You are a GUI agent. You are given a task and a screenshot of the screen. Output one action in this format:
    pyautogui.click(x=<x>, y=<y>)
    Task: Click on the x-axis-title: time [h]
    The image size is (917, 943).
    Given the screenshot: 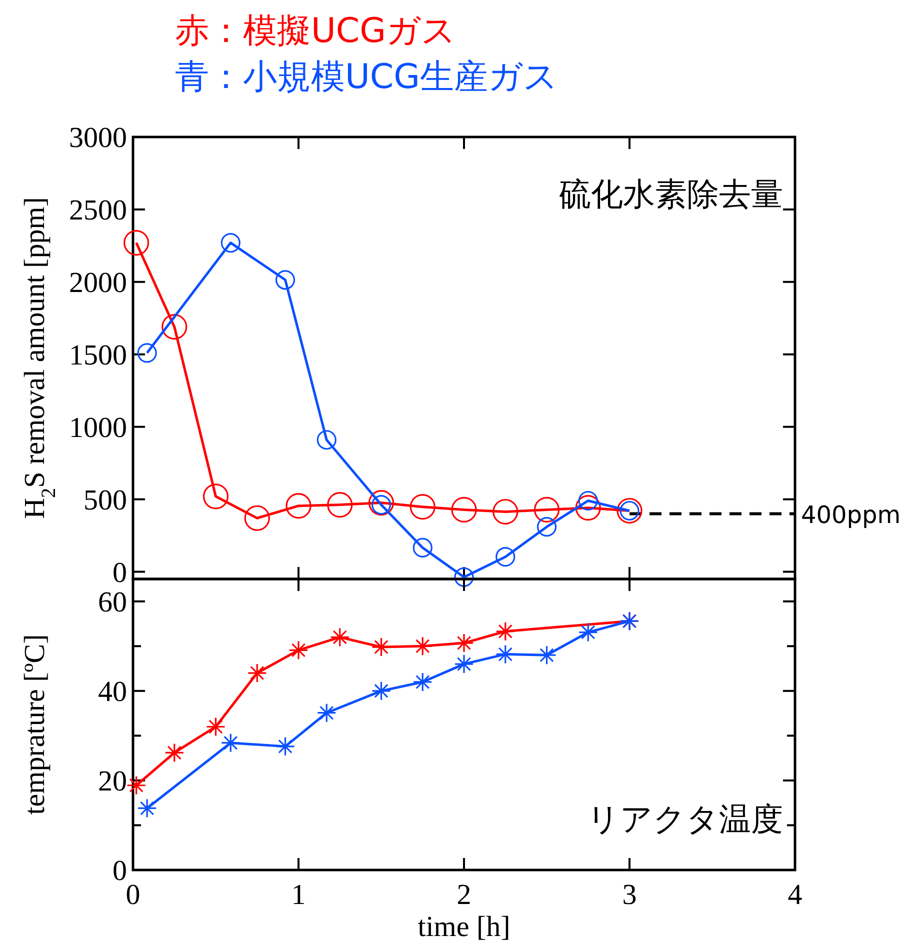 What is the action you would take?
    pyautogui.click(x=464, y=927)
    